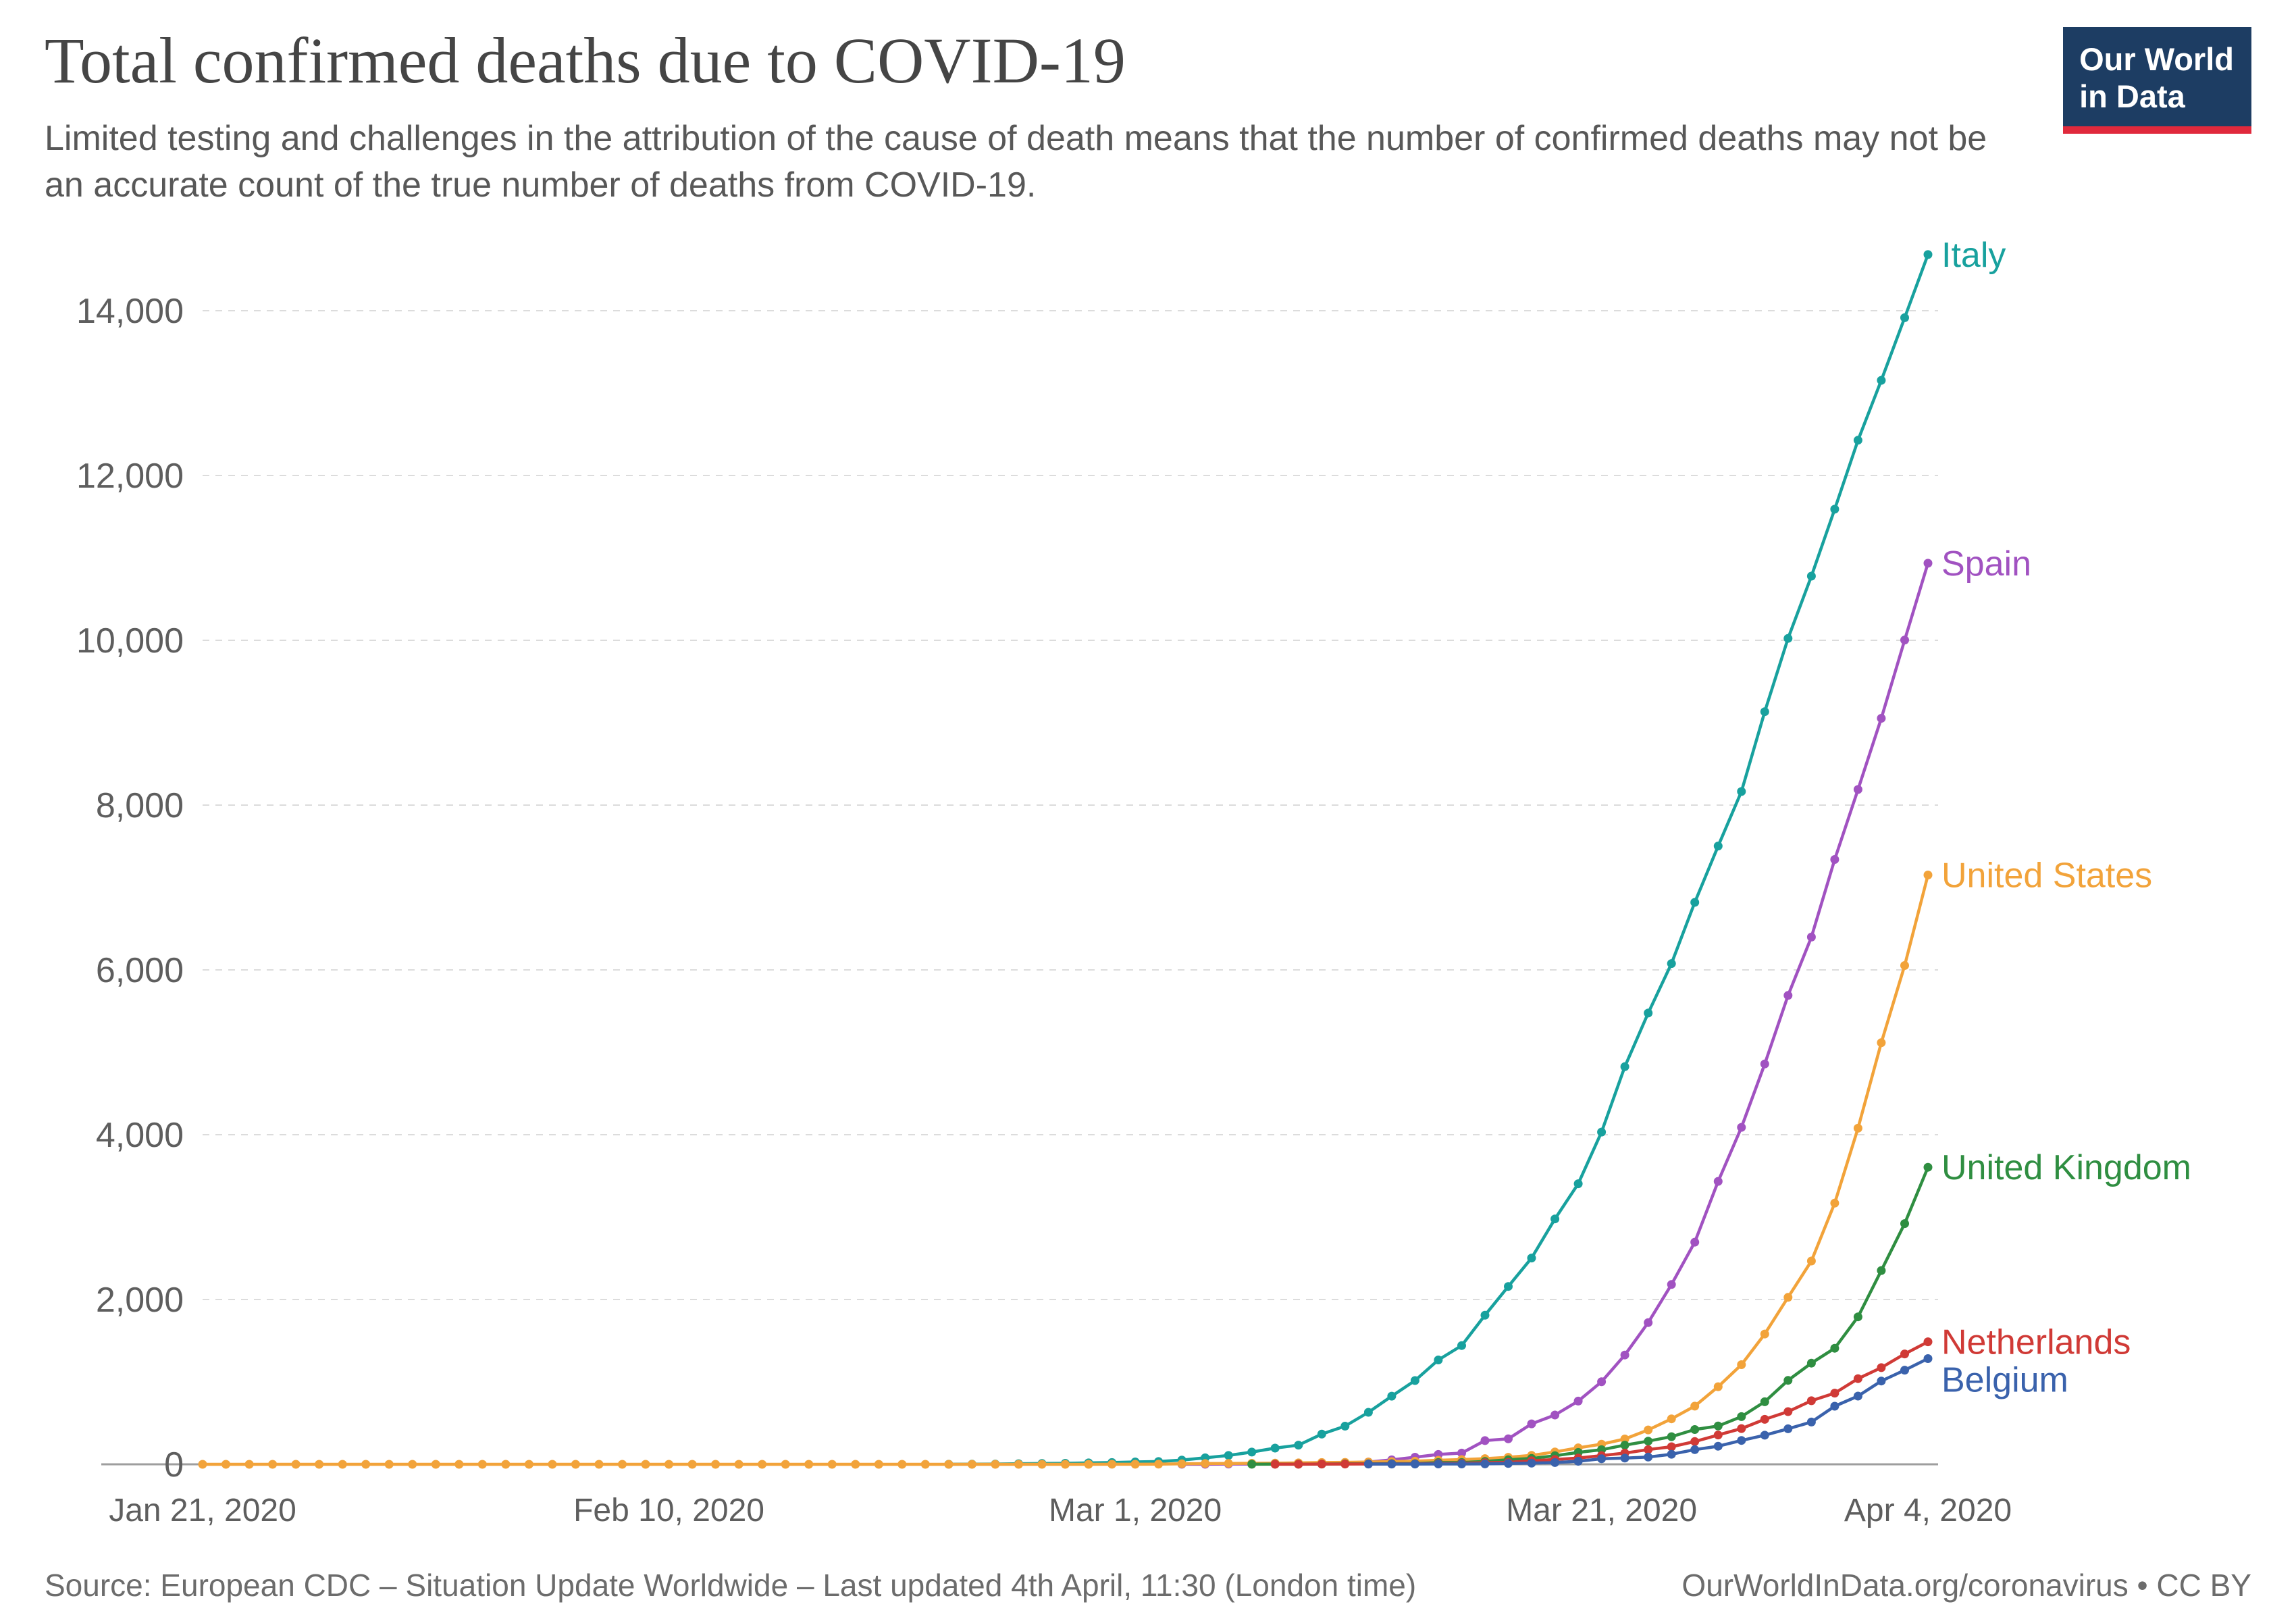 Image resolution: width=2296 pixels, height=1621 pixels. What do you see at coordinates (130, 476) in the screenshot?
I see `y-axis-label: 12,000` at bounding box center [130, 476].